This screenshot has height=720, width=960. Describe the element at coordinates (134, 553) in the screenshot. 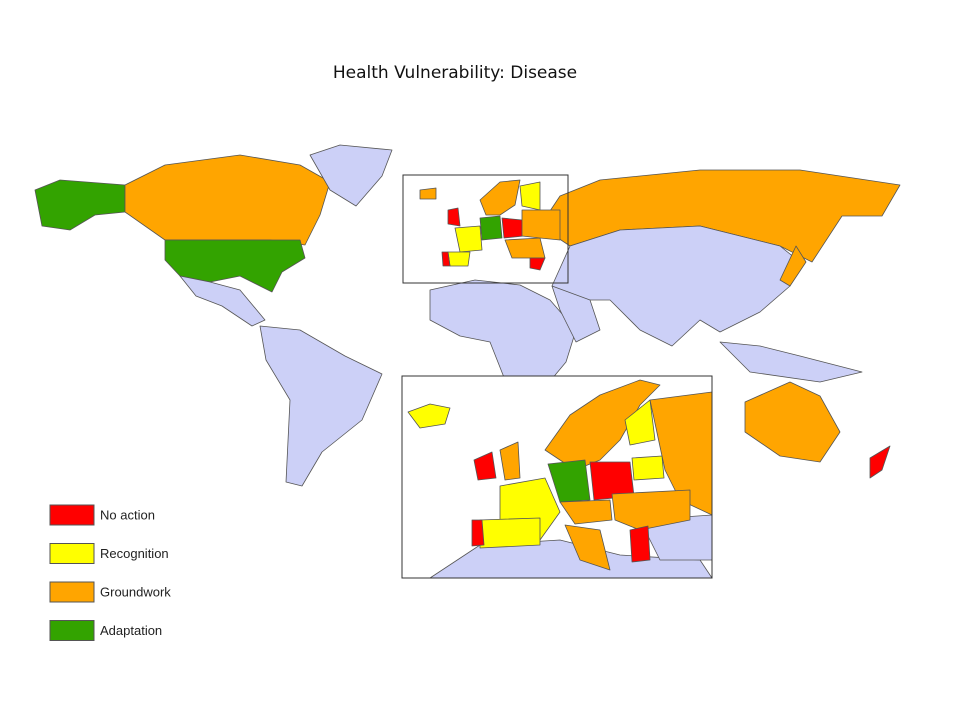

I see `legend-label: Recognition` at that location.